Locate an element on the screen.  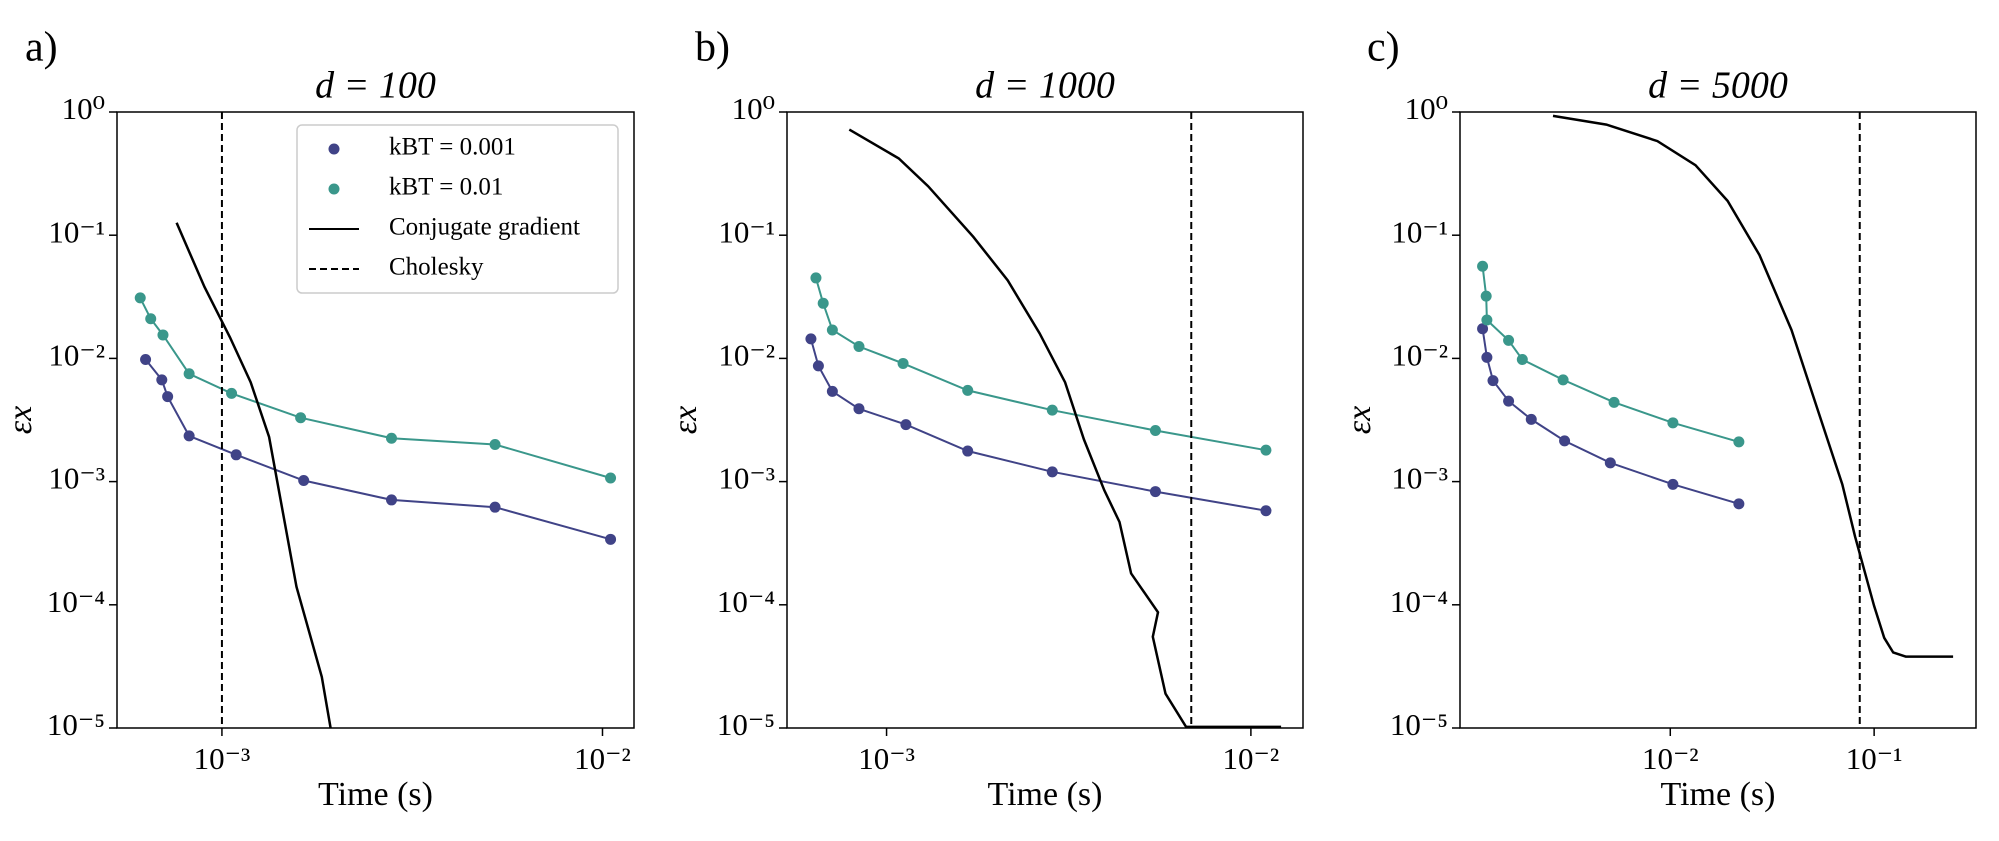
chart-title: d = 1000 is located at coordinates (1045, 86).